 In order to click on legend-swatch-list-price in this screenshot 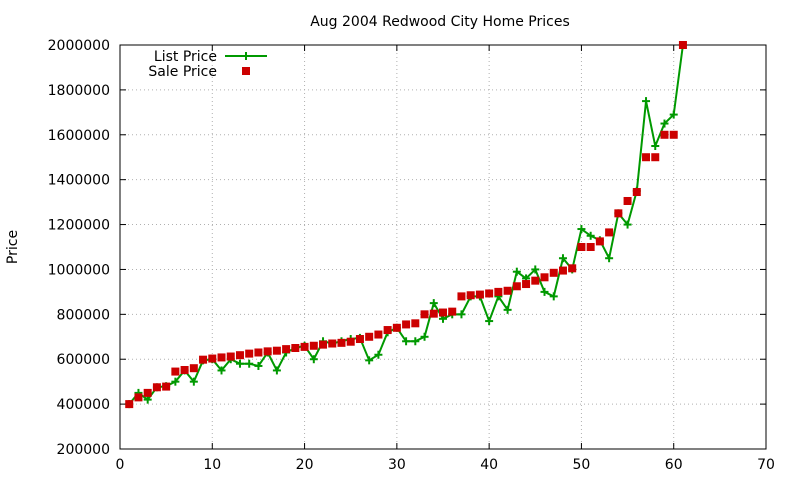, I will do `click(246, 56)`.